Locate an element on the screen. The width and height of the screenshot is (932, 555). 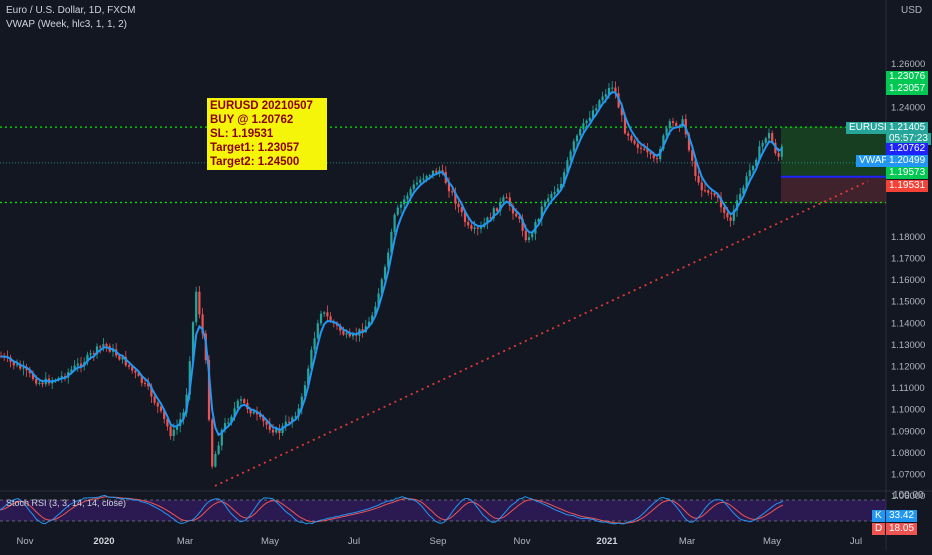
price-tick-label: 1.18000 is located at coordinates (908, 237).